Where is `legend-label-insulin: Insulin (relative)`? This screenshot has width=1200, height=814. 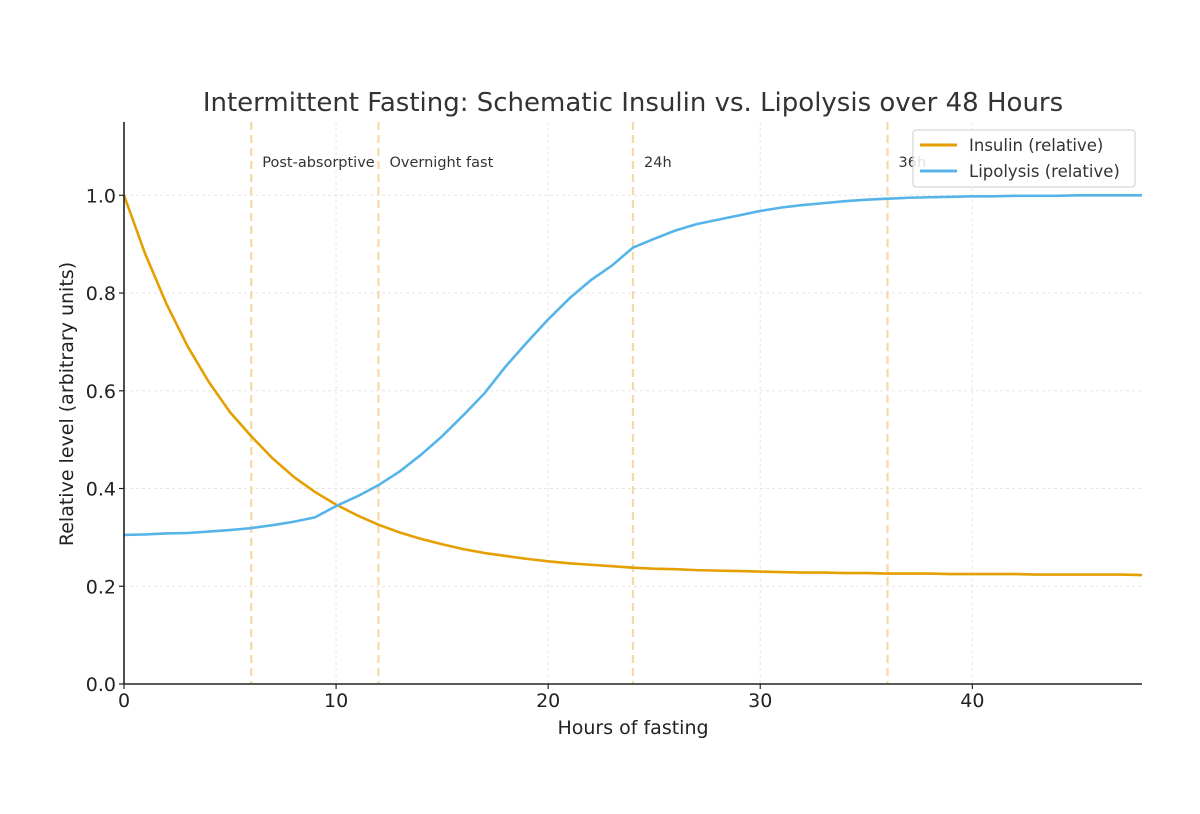
legend-label-insulin: Insulin (relative) is located at coordinates (1036, 145).